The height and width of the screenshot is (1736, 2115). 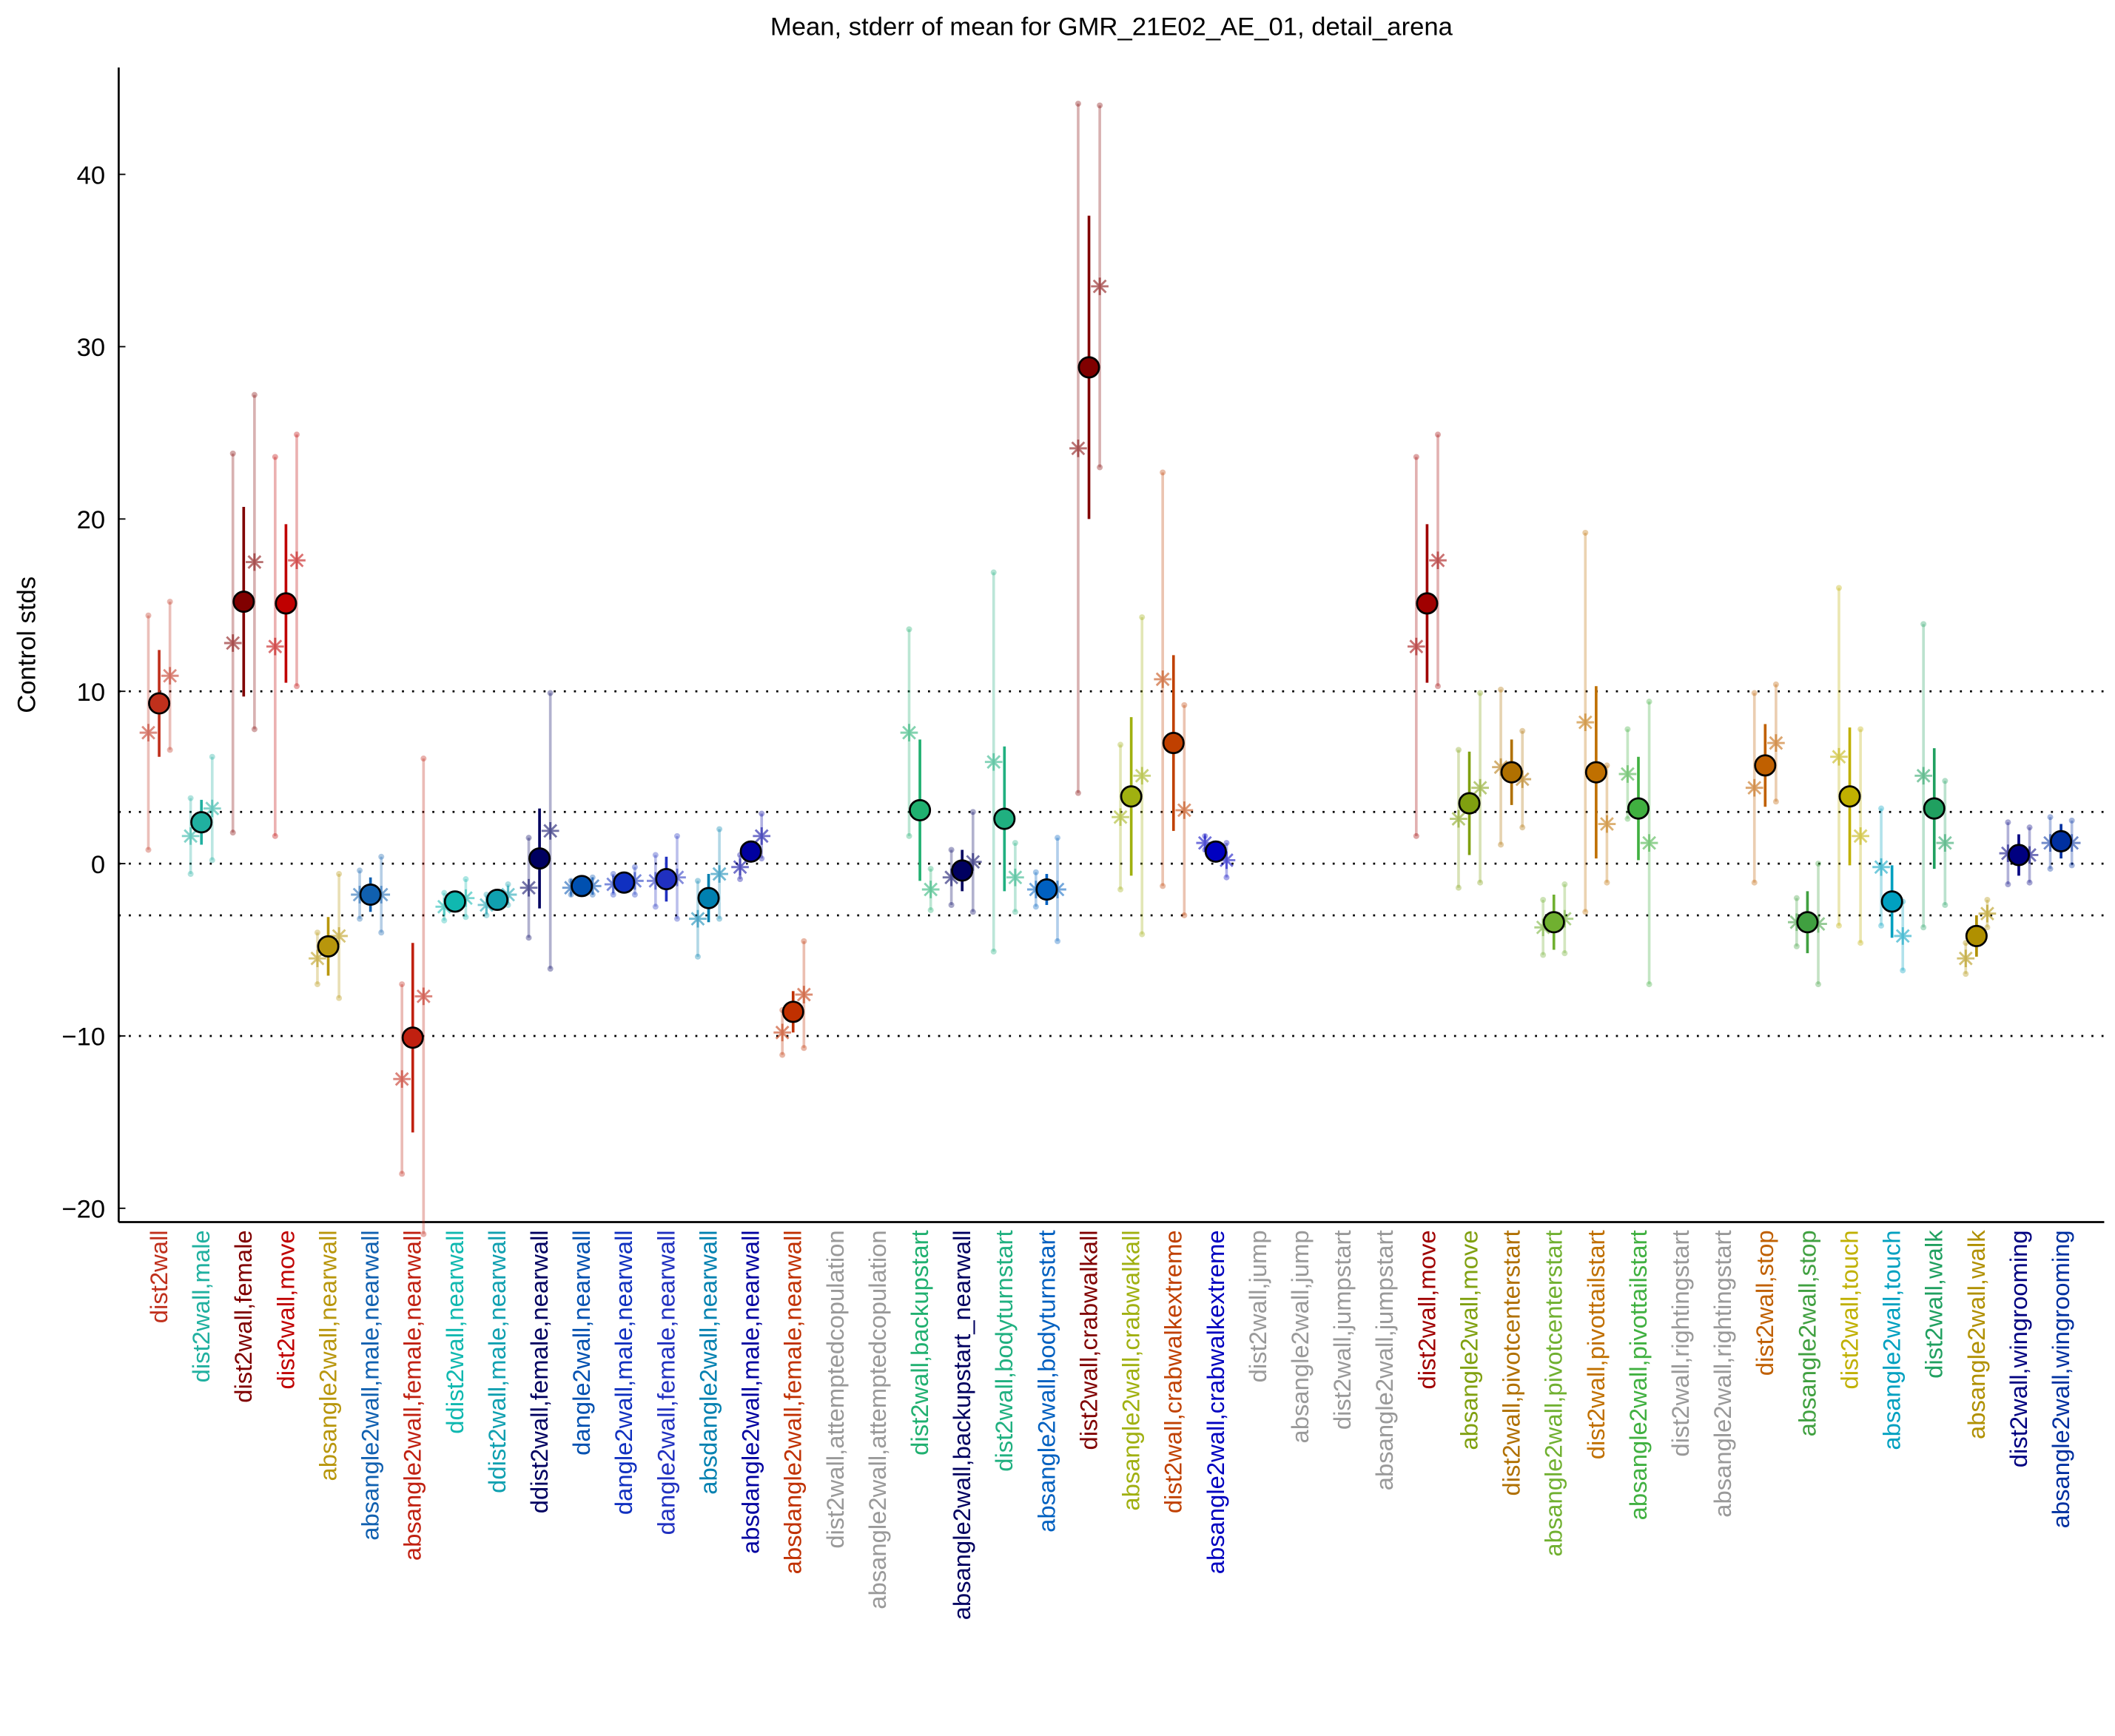 What do you see at coordinates (27, 645) in the screenshot?
I see `y-axis-label: Control stds` at bounding box center [27, 645].